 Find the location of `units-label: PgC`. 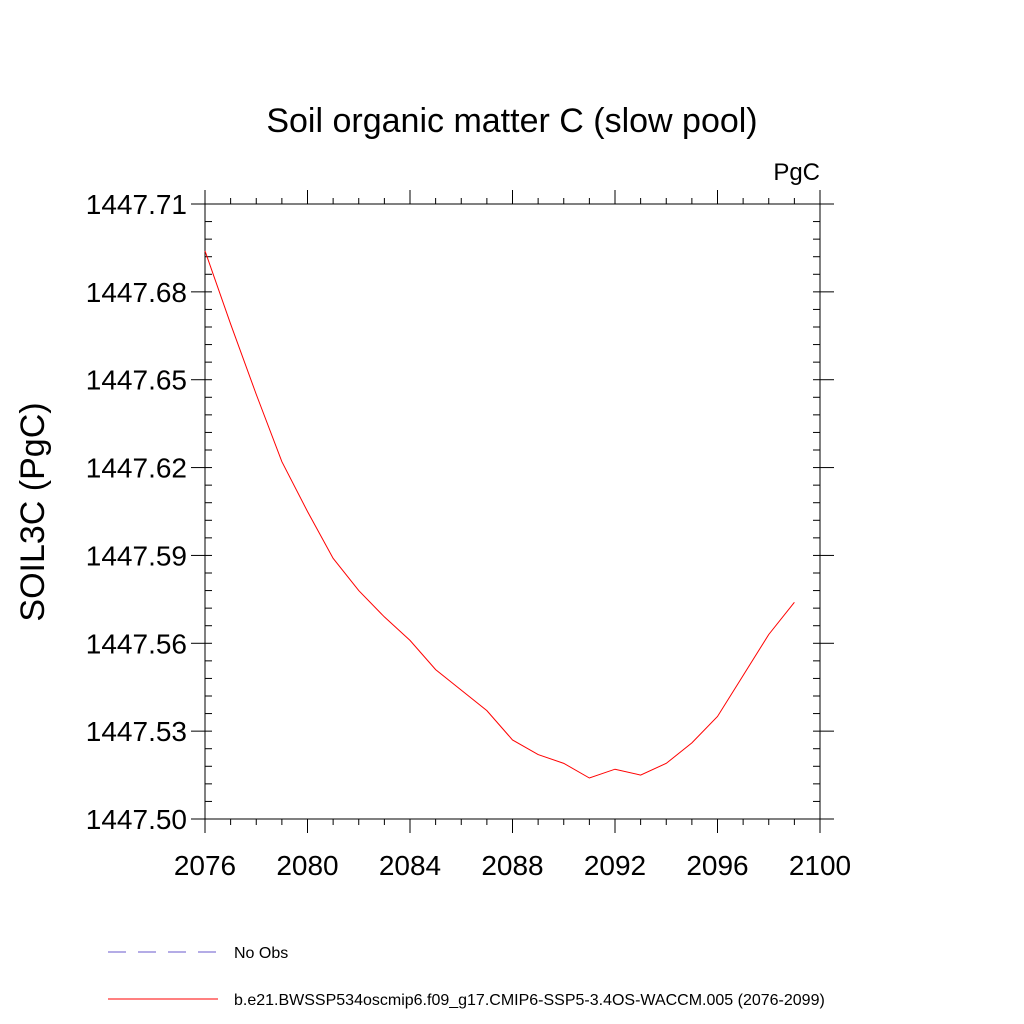

units-label: PgC is located at coordinates (796, 172).